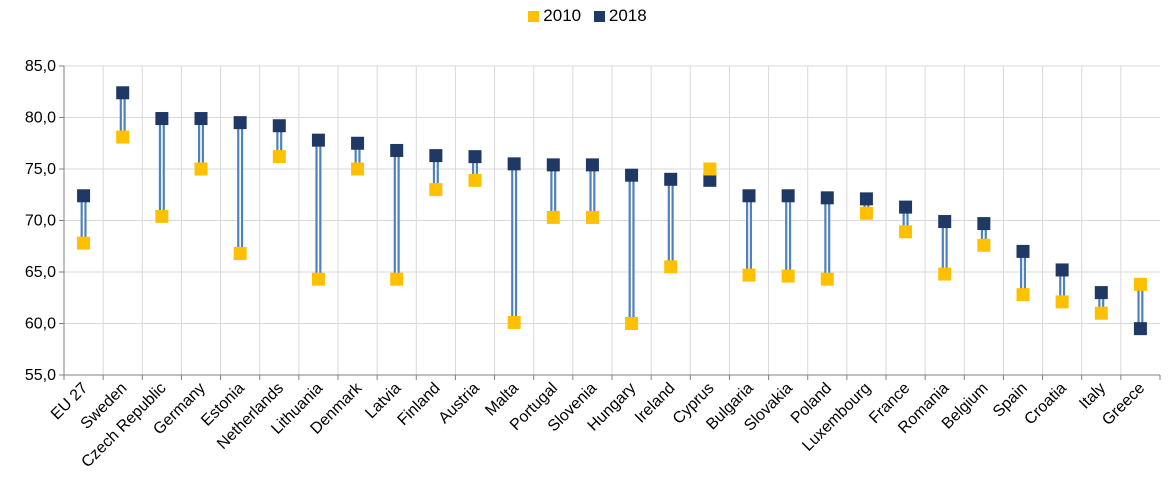 This screenshot has width=1175, height=488. What do you see at coordinates (1045, 404) in the screenshot?
I see `x-tick-label: Croatia` at bounding box center [1045, 404].